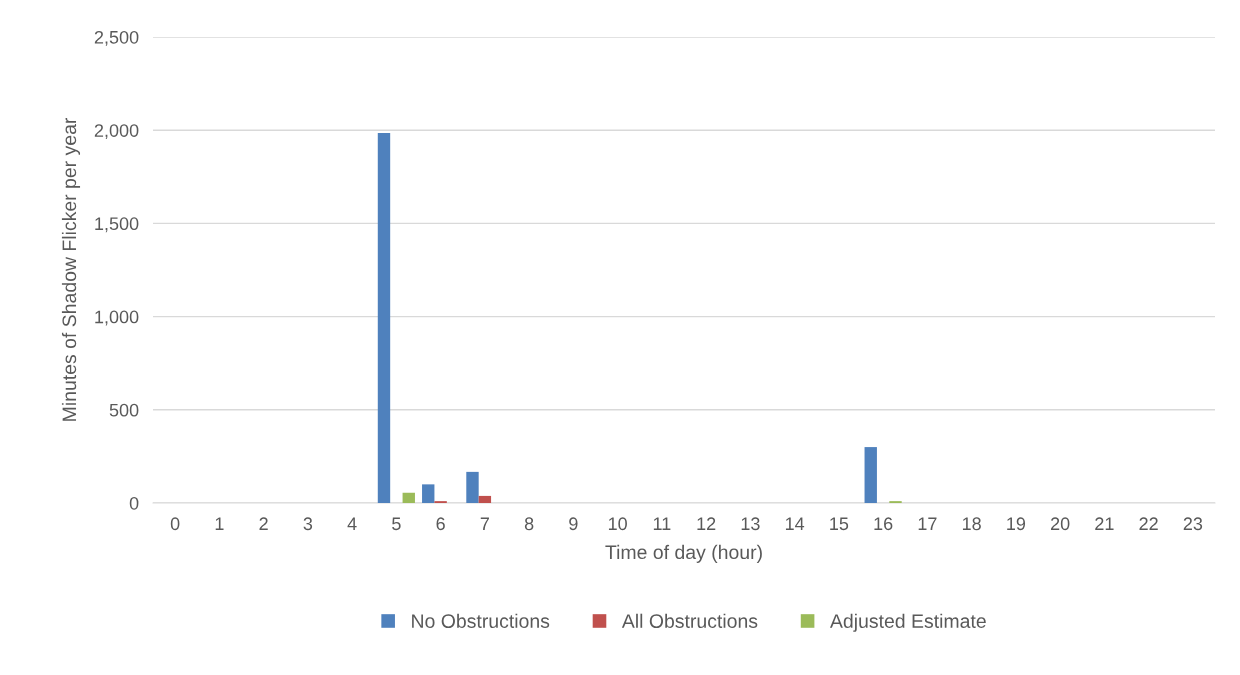 Image resolution: width=1240 pixels, height=675 pixels. What do you see at coordinates (883, 524) in the screenshot?
I see `x-tick-label: 16` at bounding box center [883, 524].